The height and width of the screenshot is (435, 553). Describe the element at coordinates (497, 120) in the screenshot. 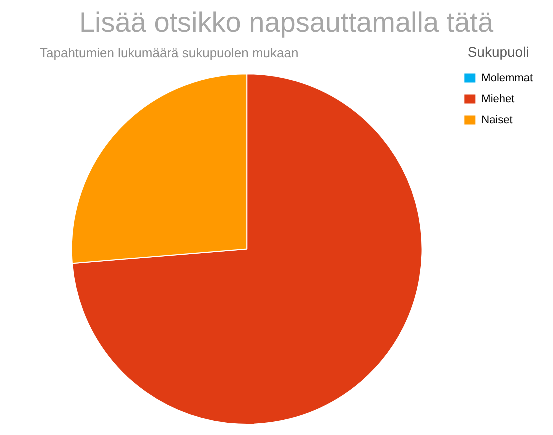

I see `legend-label: Naiset` at that location.